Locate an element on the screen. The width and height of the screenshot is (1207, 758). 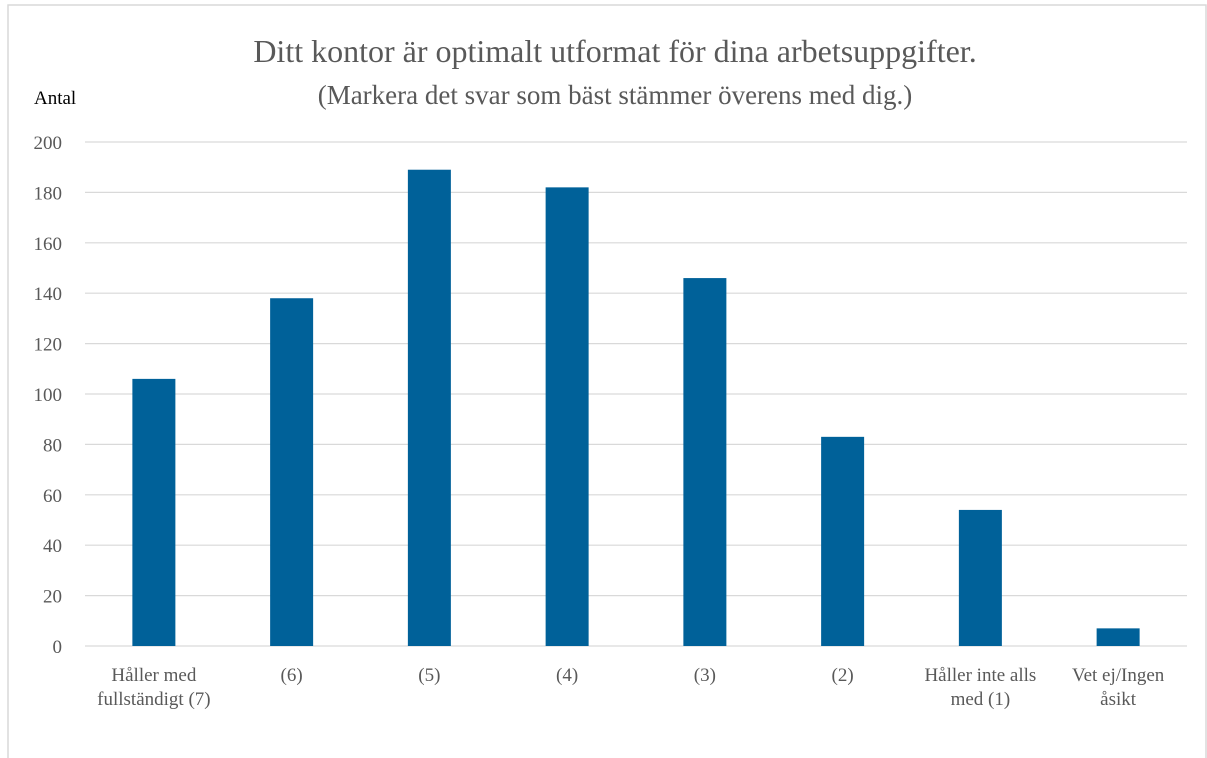
y-tick-label: 200 is located at coordinates (48, 143).